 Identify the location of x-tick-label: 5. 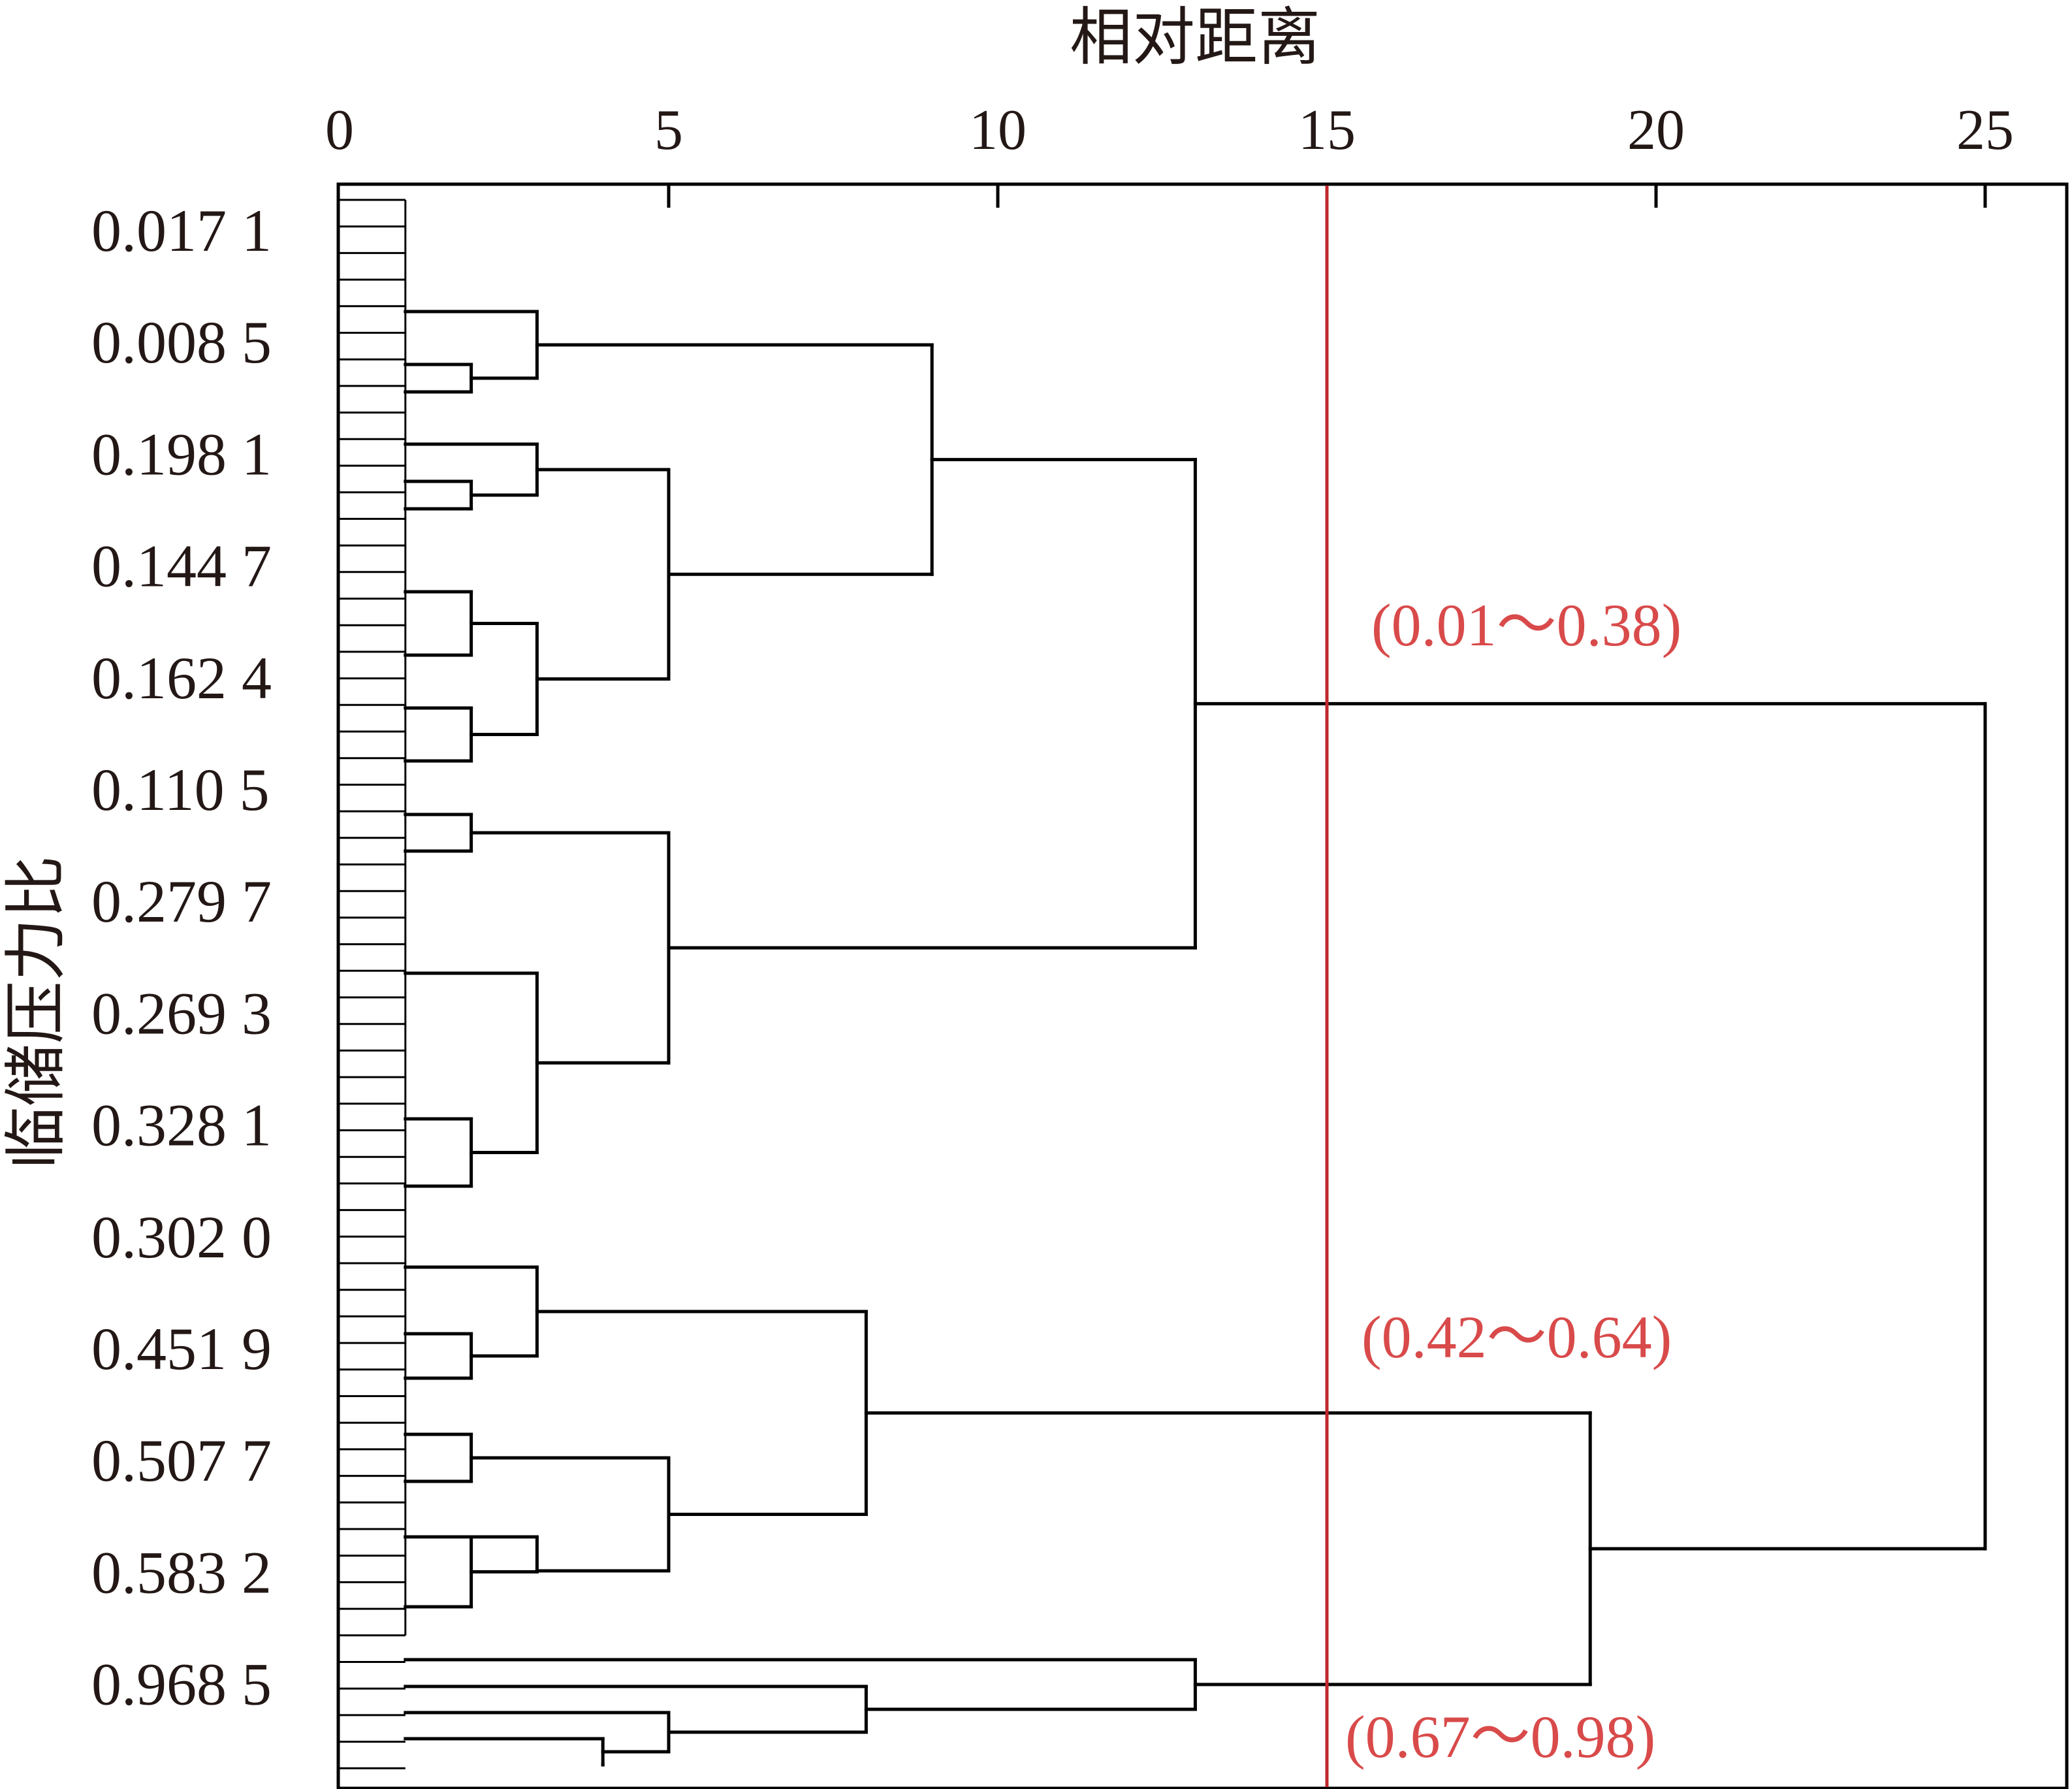
(668, 131).